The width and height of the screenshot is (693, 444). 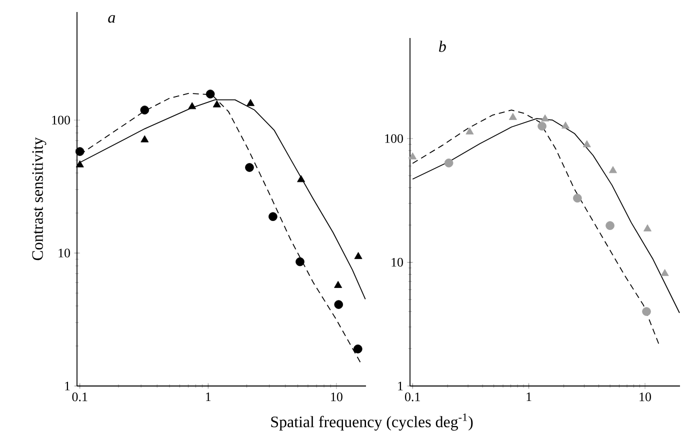 What do you see at coordinates (372, 422) in the screenshot?
I see `x-axis-title: Spatial frequency (cycles deg$^{-1}$)` at bounding box center [372, 422].